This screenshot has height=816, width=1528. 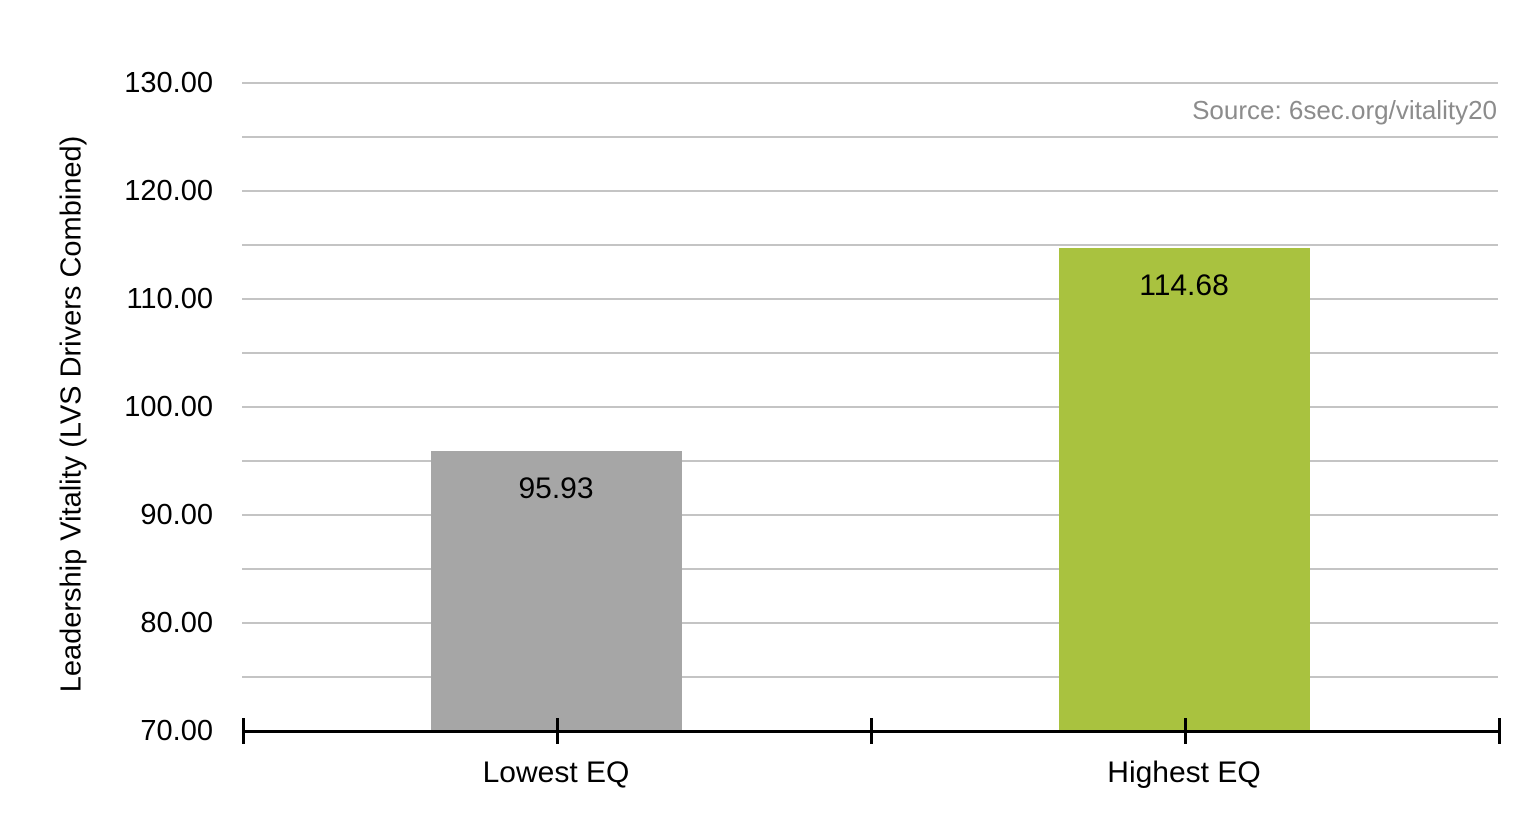 What do you see at coordinates (556, 772) in the screenshot?
I see `x-axis-category-label: Lowest EQ` at bounding box center [556, 772].